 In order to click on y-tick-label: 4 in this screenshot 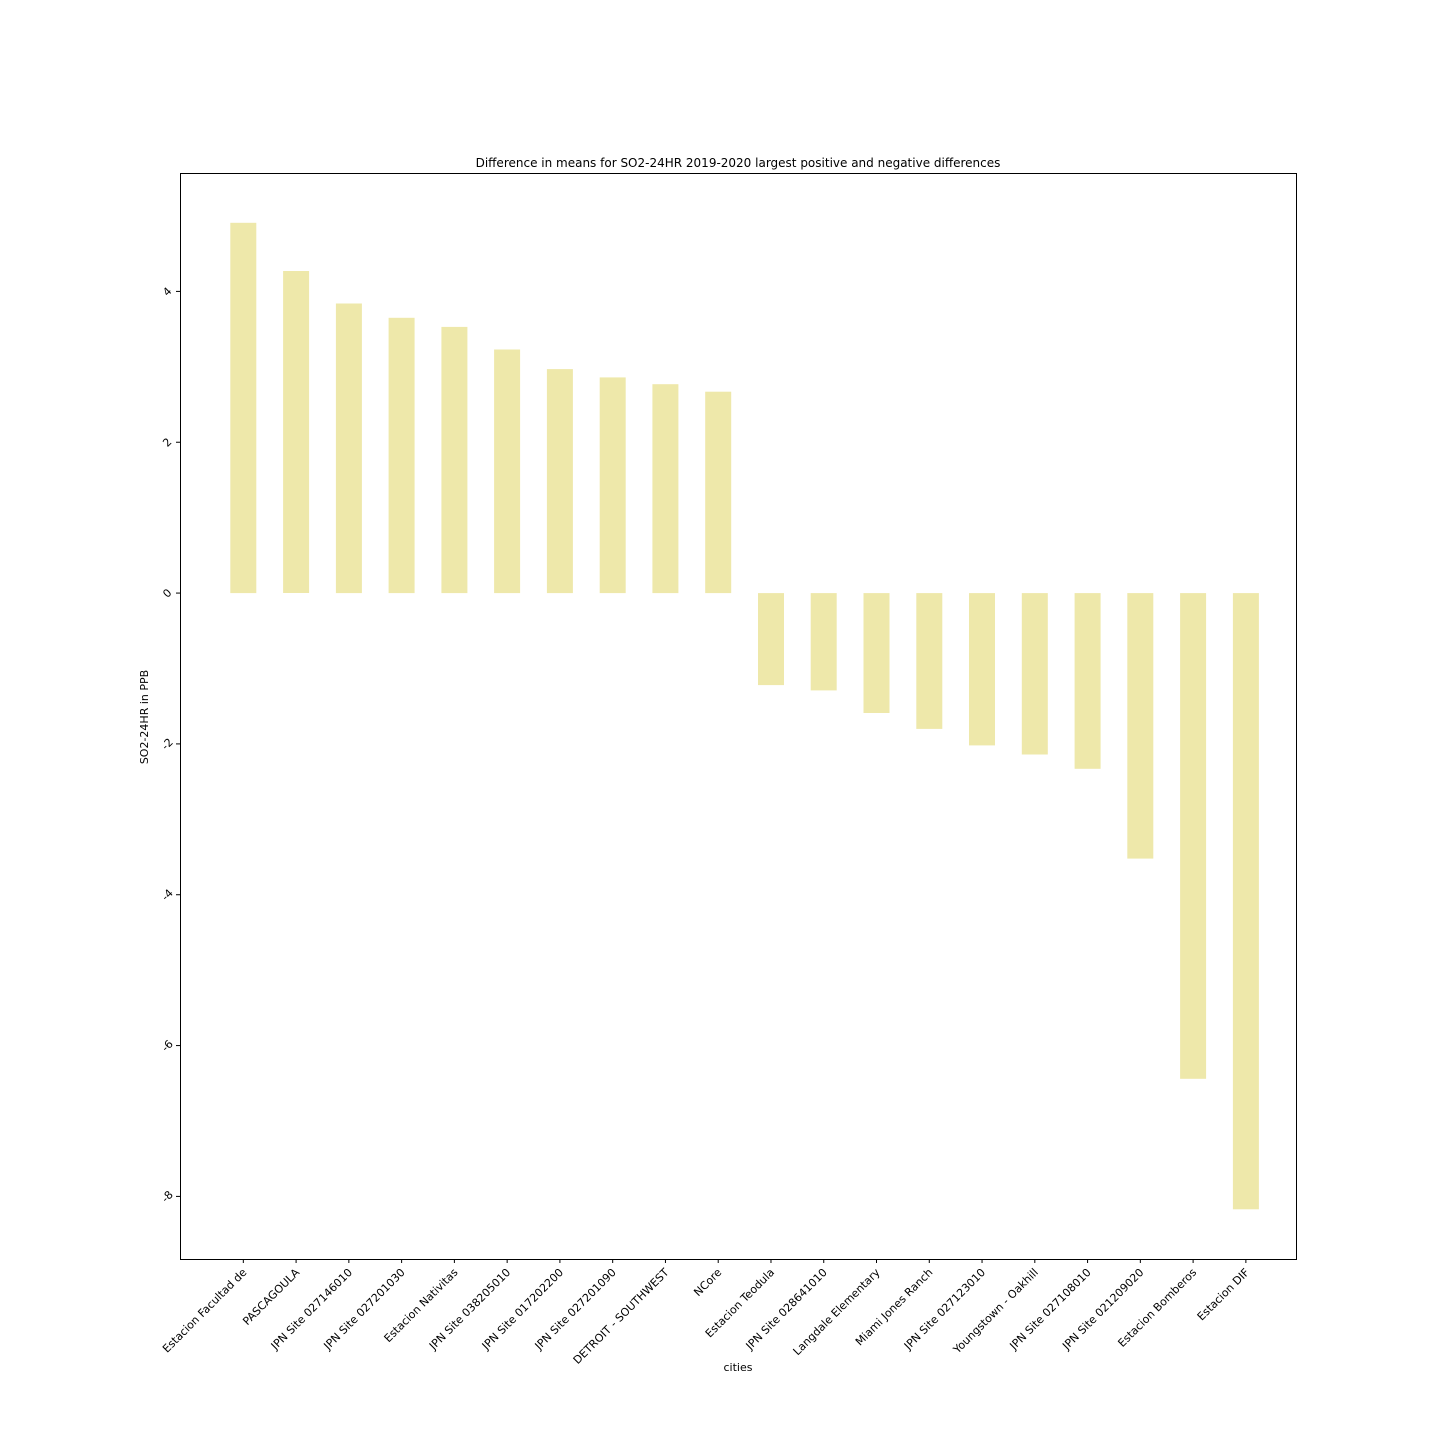, I will do `click(167, 292)`.